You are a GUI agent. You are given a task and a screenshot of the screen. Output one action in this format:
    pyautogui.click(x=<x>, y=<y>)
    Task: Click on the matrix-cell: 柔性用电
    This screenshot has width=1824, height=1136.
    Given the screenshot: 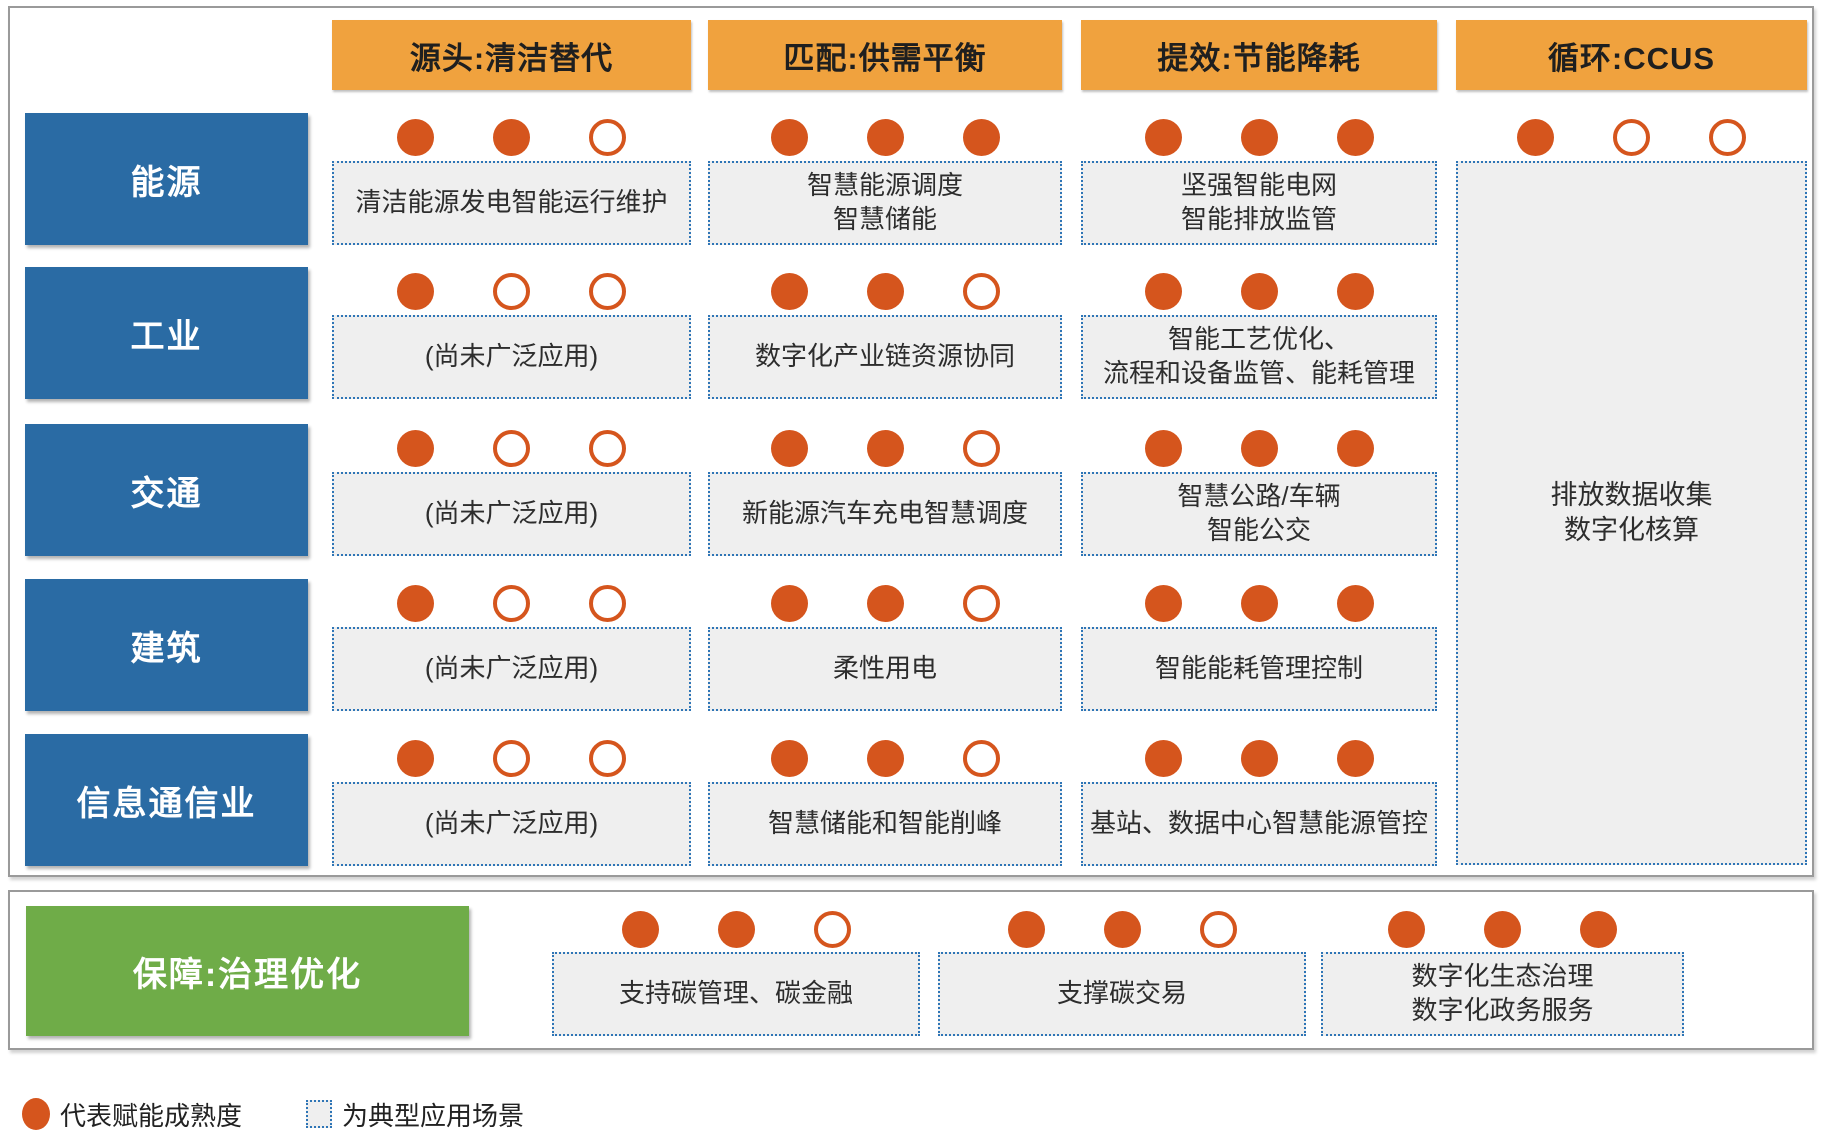 What is the action you would take?
    pyautogui.click(x=885, y=645)
    